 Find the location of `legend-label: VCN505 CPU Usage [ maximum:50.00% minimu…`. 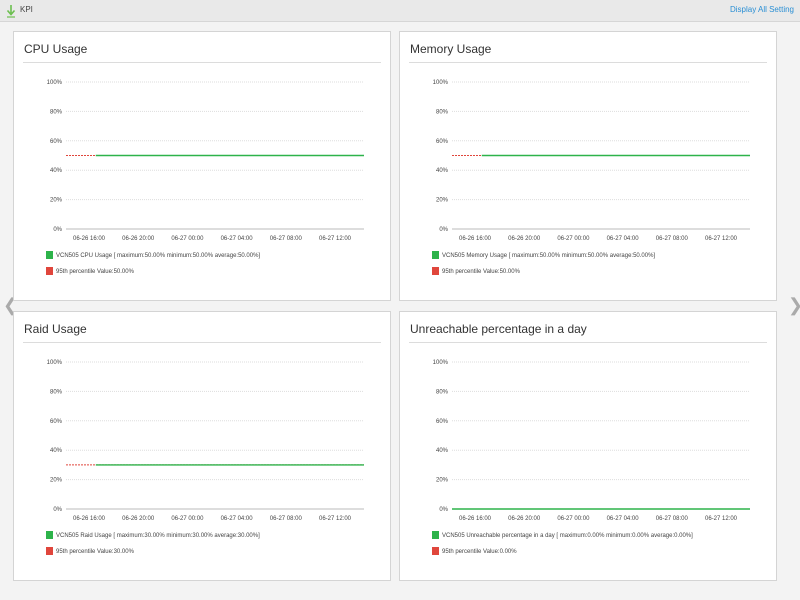

legend-label: VCN505 CPU Usage [ maximum:50.00% minimu… is located at coordinates (158, 256).